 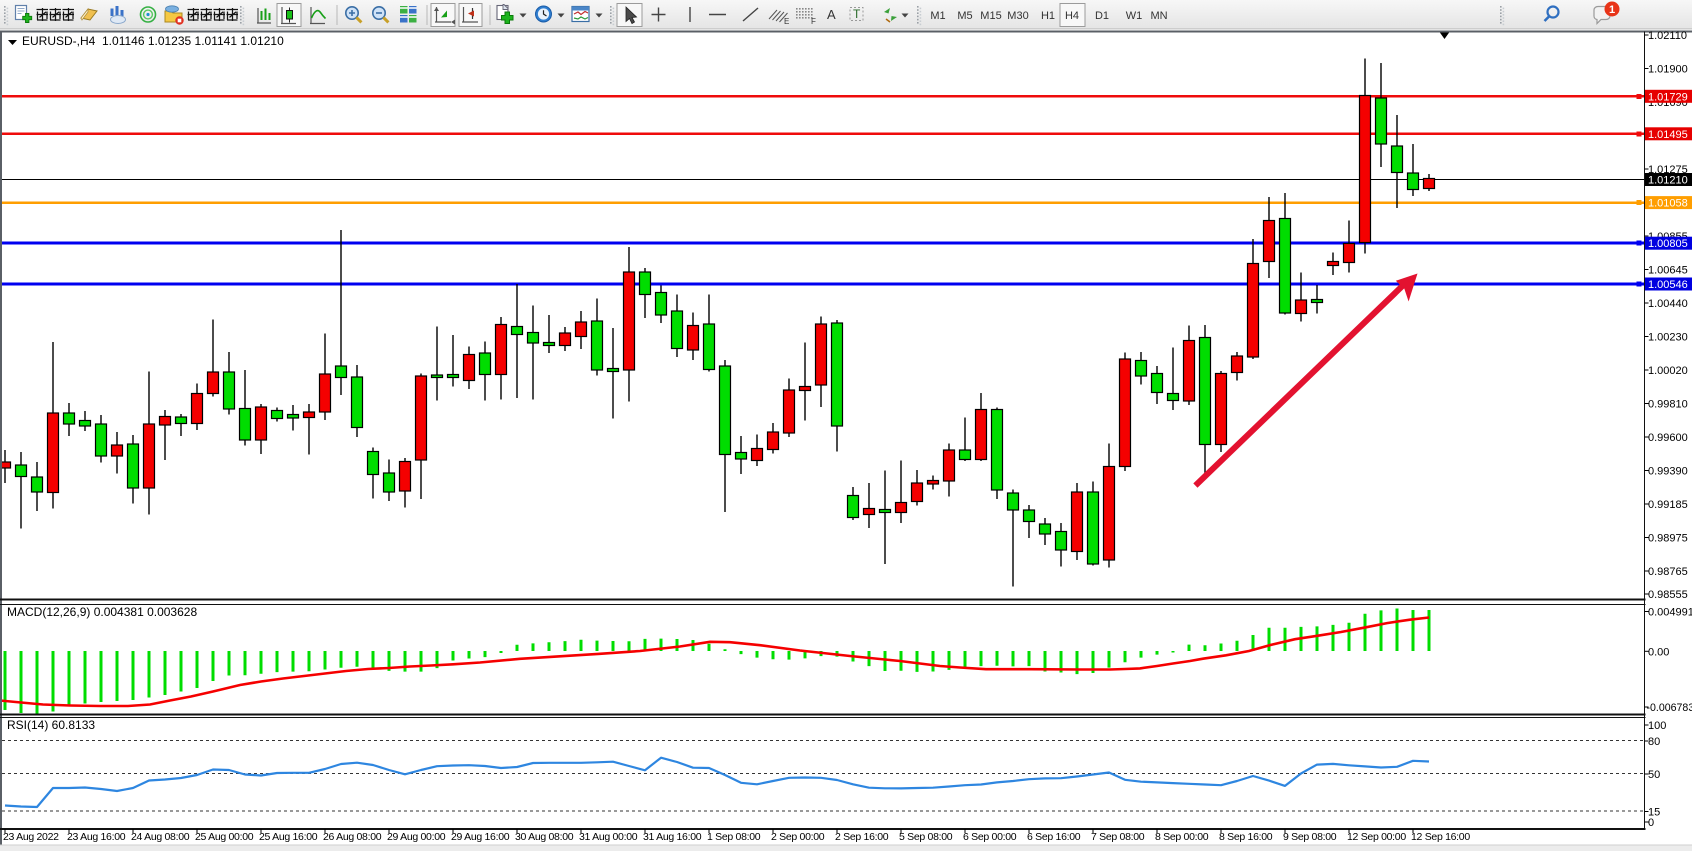 What do you see at coordinates (1658, 652) in the screenshot?
I see `svg-text: 0.00` at bounding box center [1658, 652].